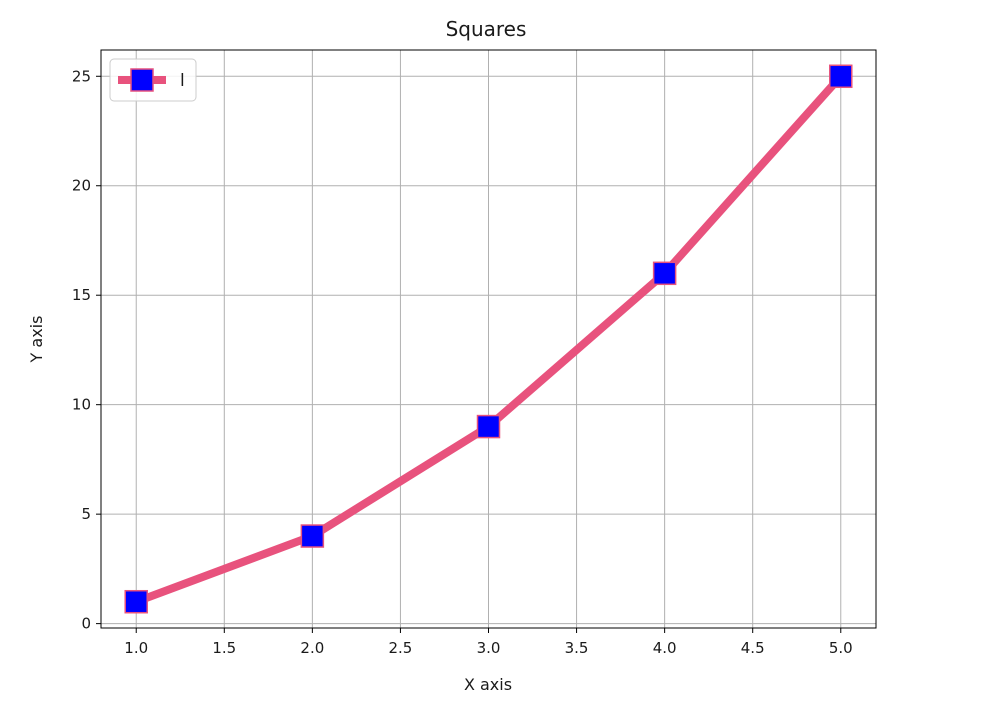  I want to click on x-tick-label: 3.0, so click(489, 648).